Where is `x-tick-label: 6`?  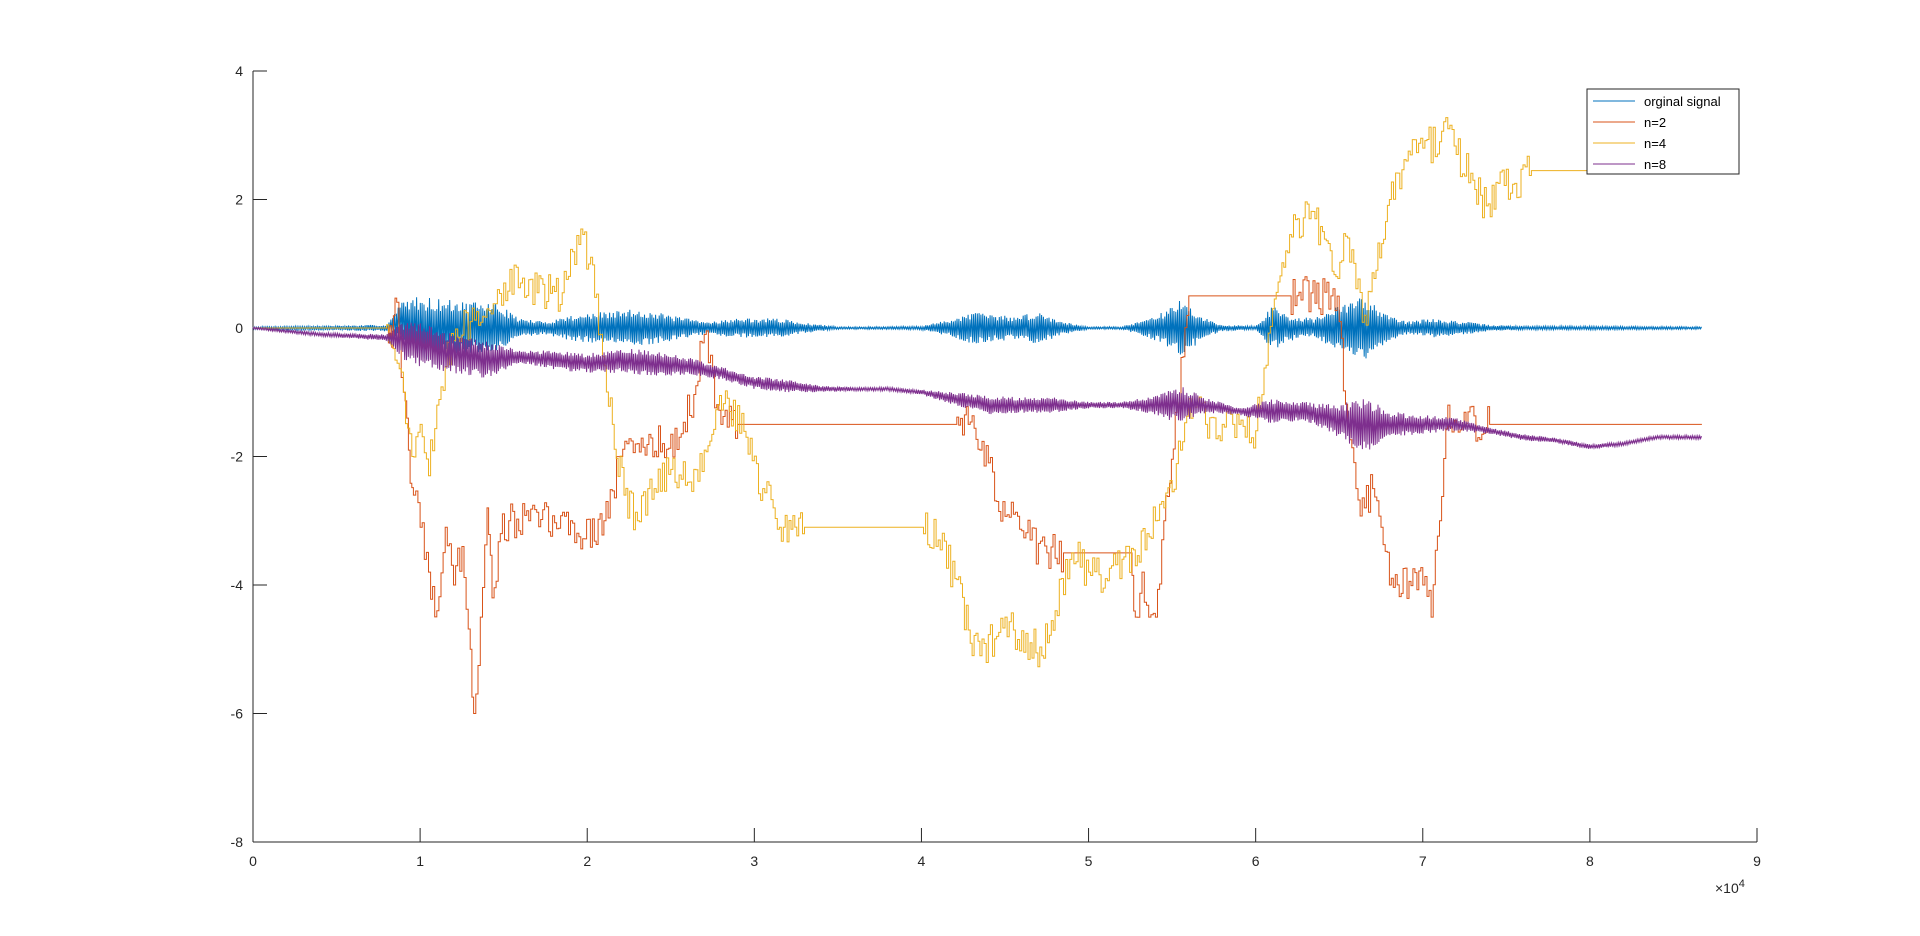
x-tick-label: 6 is located at coordinates (1256, 861).